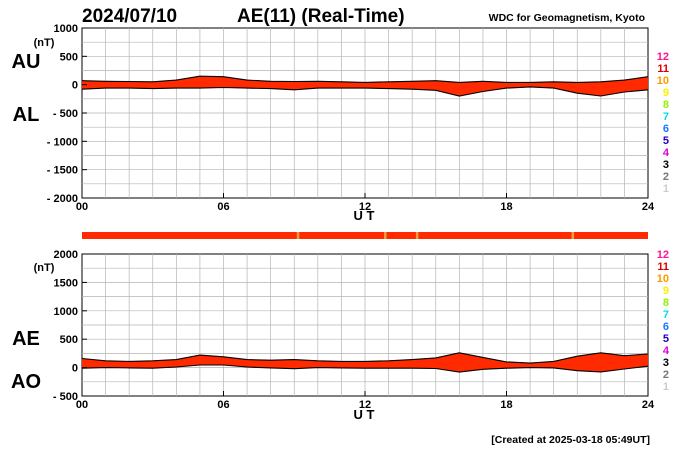  Describe the element at coordinates (44, 43) in the screenshot. I see `au-al-unit-label: (nT)` at that location.